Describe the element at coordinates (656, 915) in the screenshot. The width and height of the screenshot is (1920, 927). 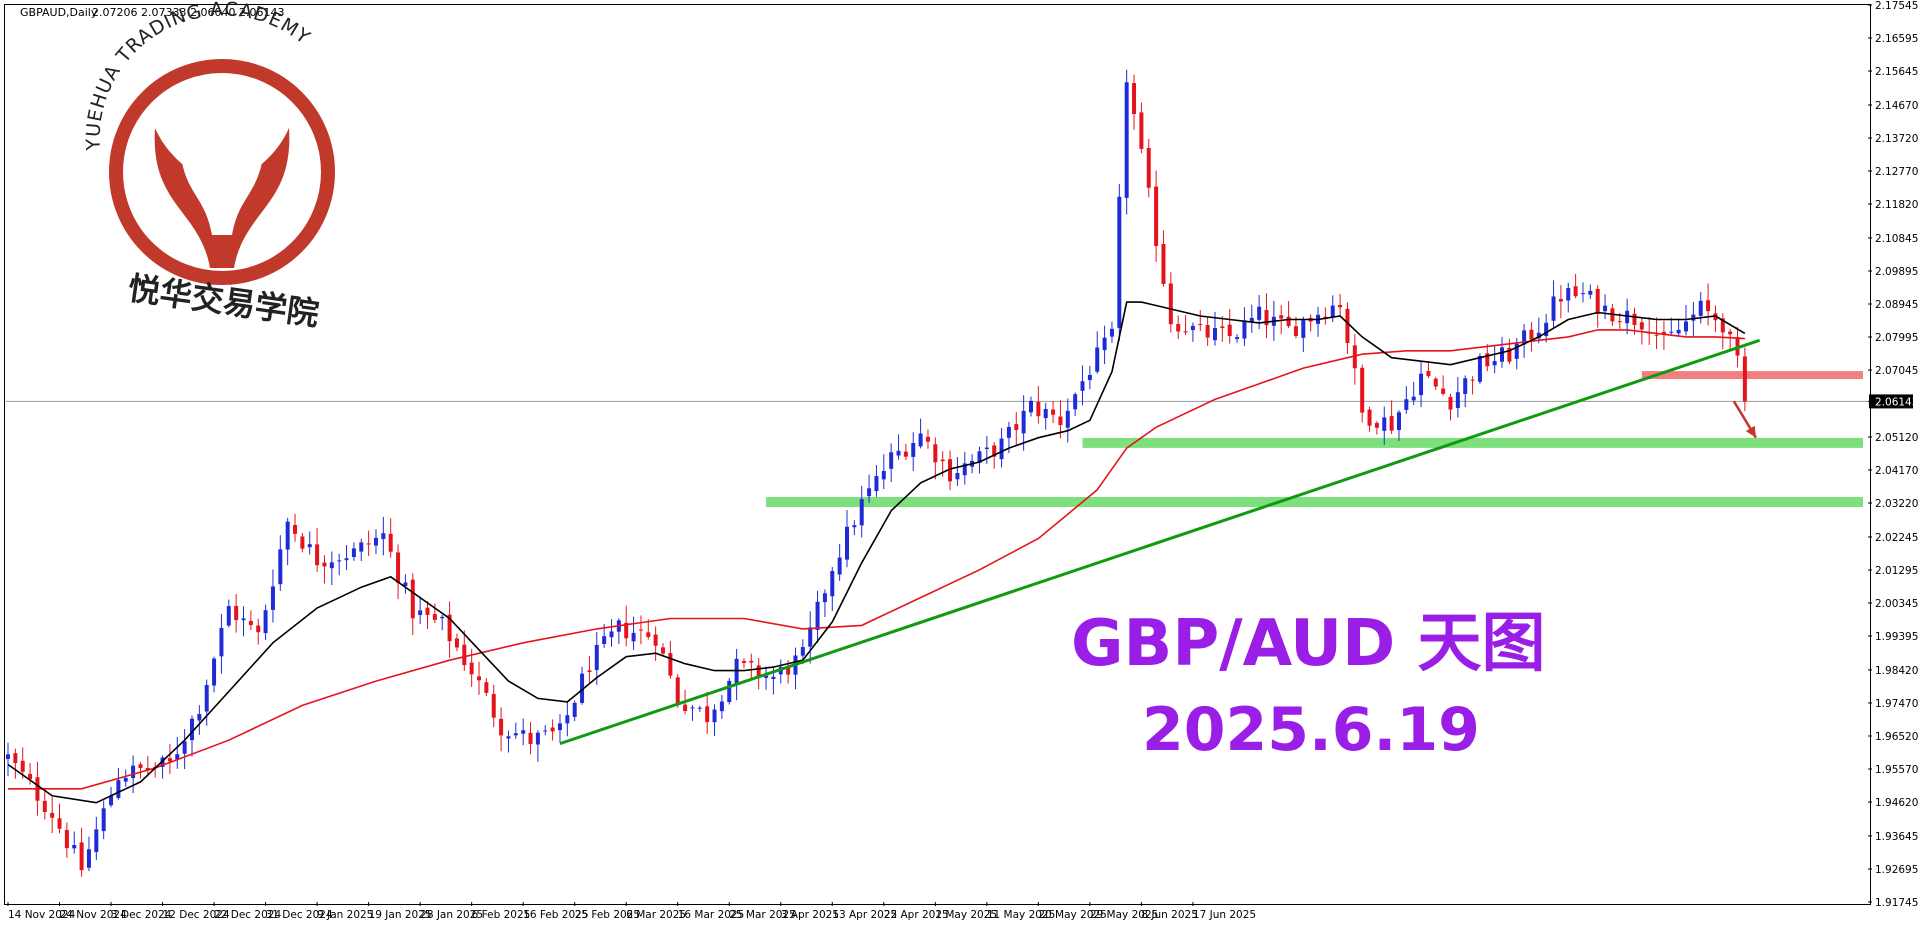
I see `x-tick-label: 6 Mar 2025` at that location.